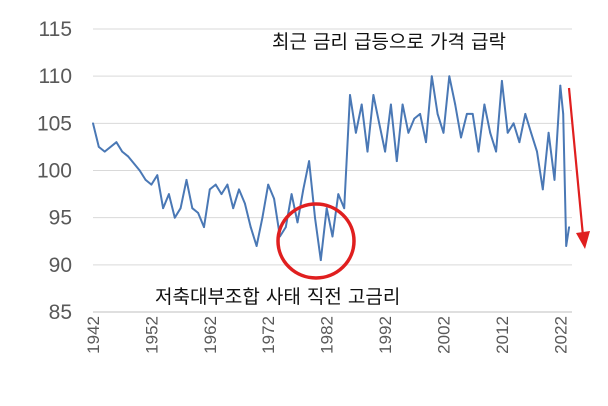  I want to click on x-tick-label: 1942, so click(93, 335).